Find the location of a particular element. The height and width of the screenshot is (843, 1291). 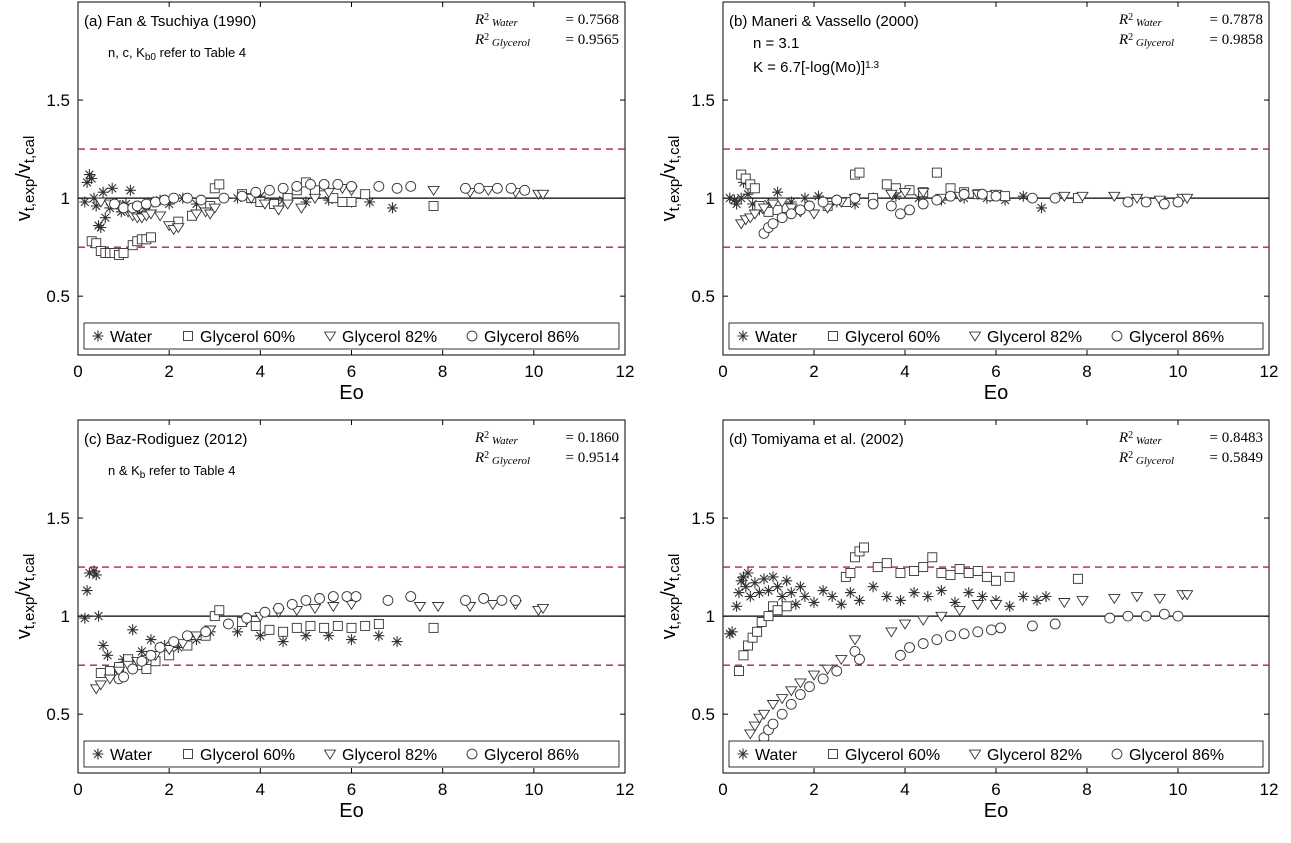

ylabel-main: v is located at coordinates (24, 634).